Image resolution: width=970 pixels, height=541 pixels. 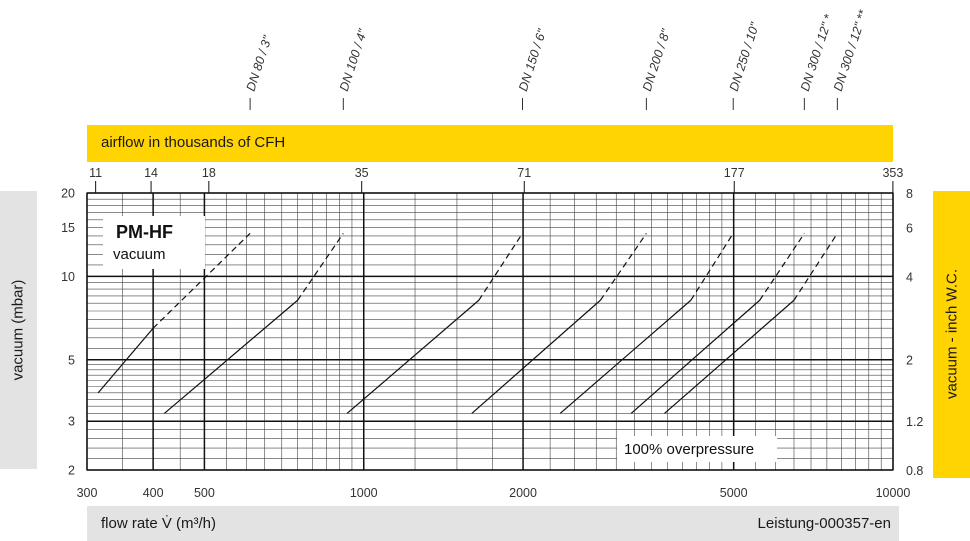 What do you see at coordinates (153, 493) in the screenshot?
I see `x-tick-label: 400` at bounding box center [153, 493].